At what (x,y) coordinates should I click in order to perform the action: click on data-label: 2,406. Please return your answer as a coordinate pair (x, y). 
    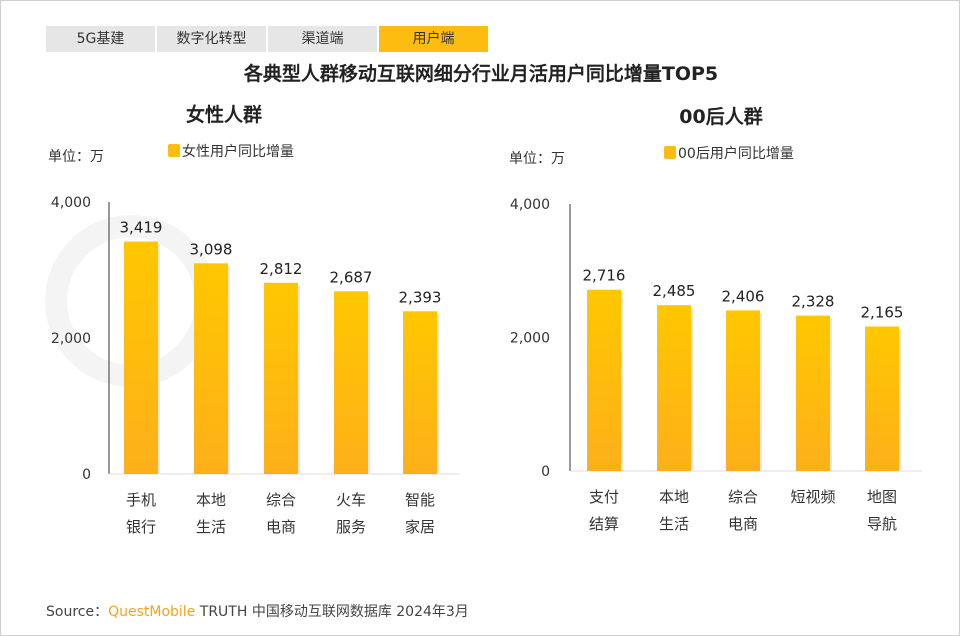
    Looking at the image, I should click on (743, 296).